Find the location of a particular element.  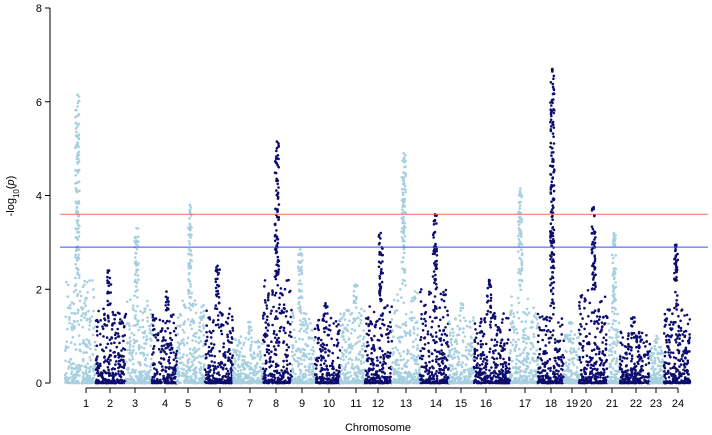

point-chr7 is located at coordinates (250, 349).